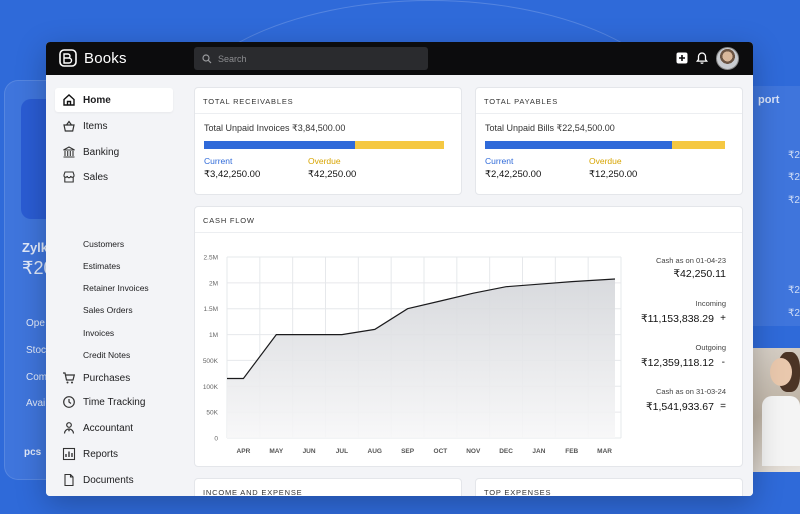 The image size is (800, 514). I want to click on sidebar-subitem-retainer-invoices: Retainer Invoices, so click(116, 288).